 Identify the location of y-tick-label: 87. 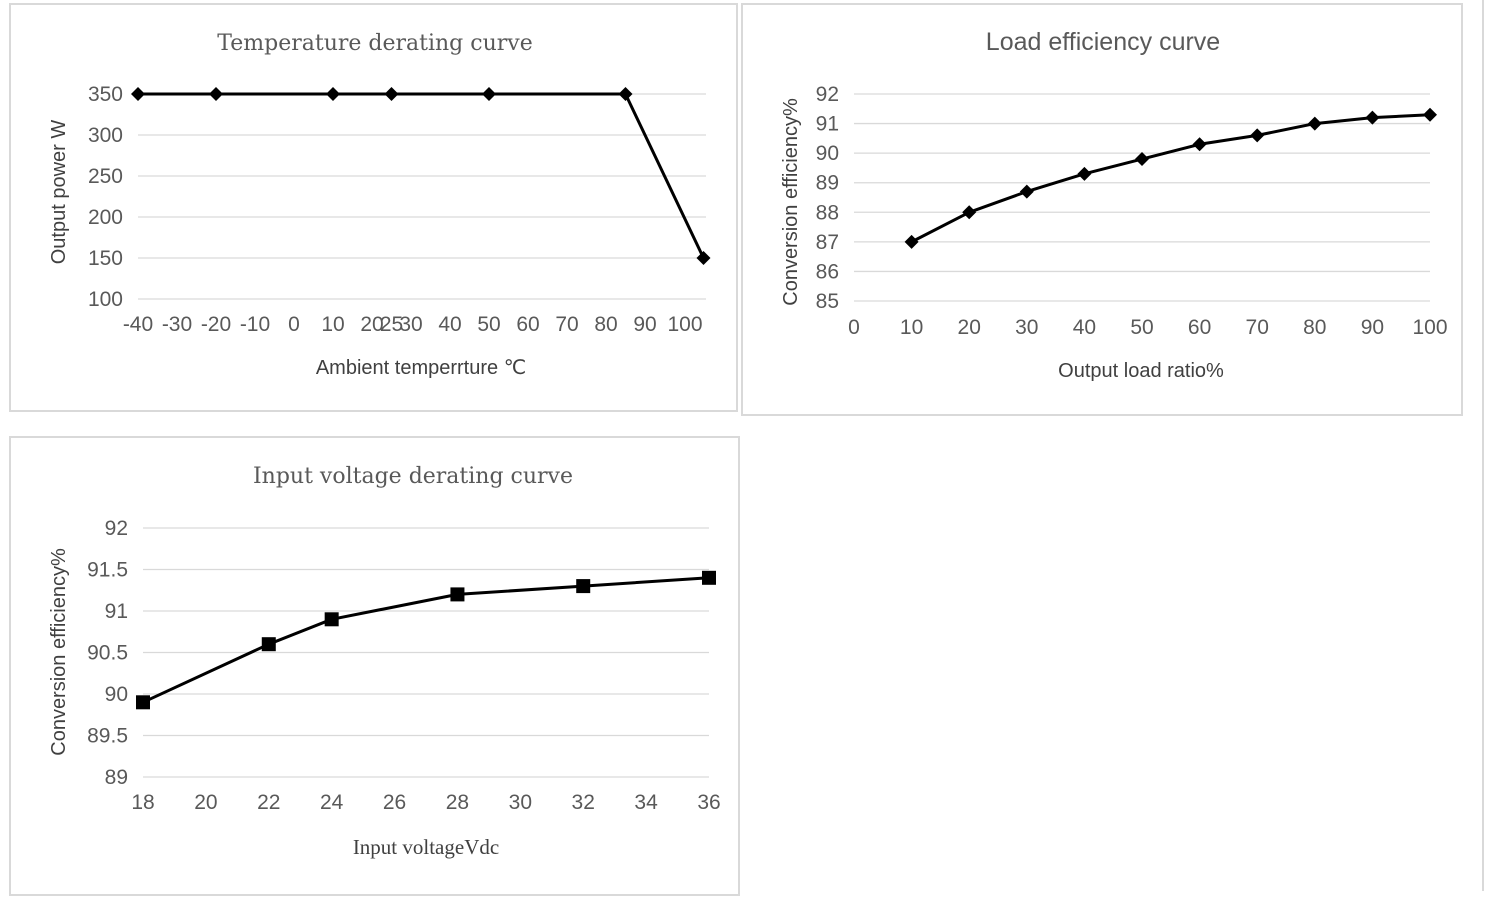
(827, 242).